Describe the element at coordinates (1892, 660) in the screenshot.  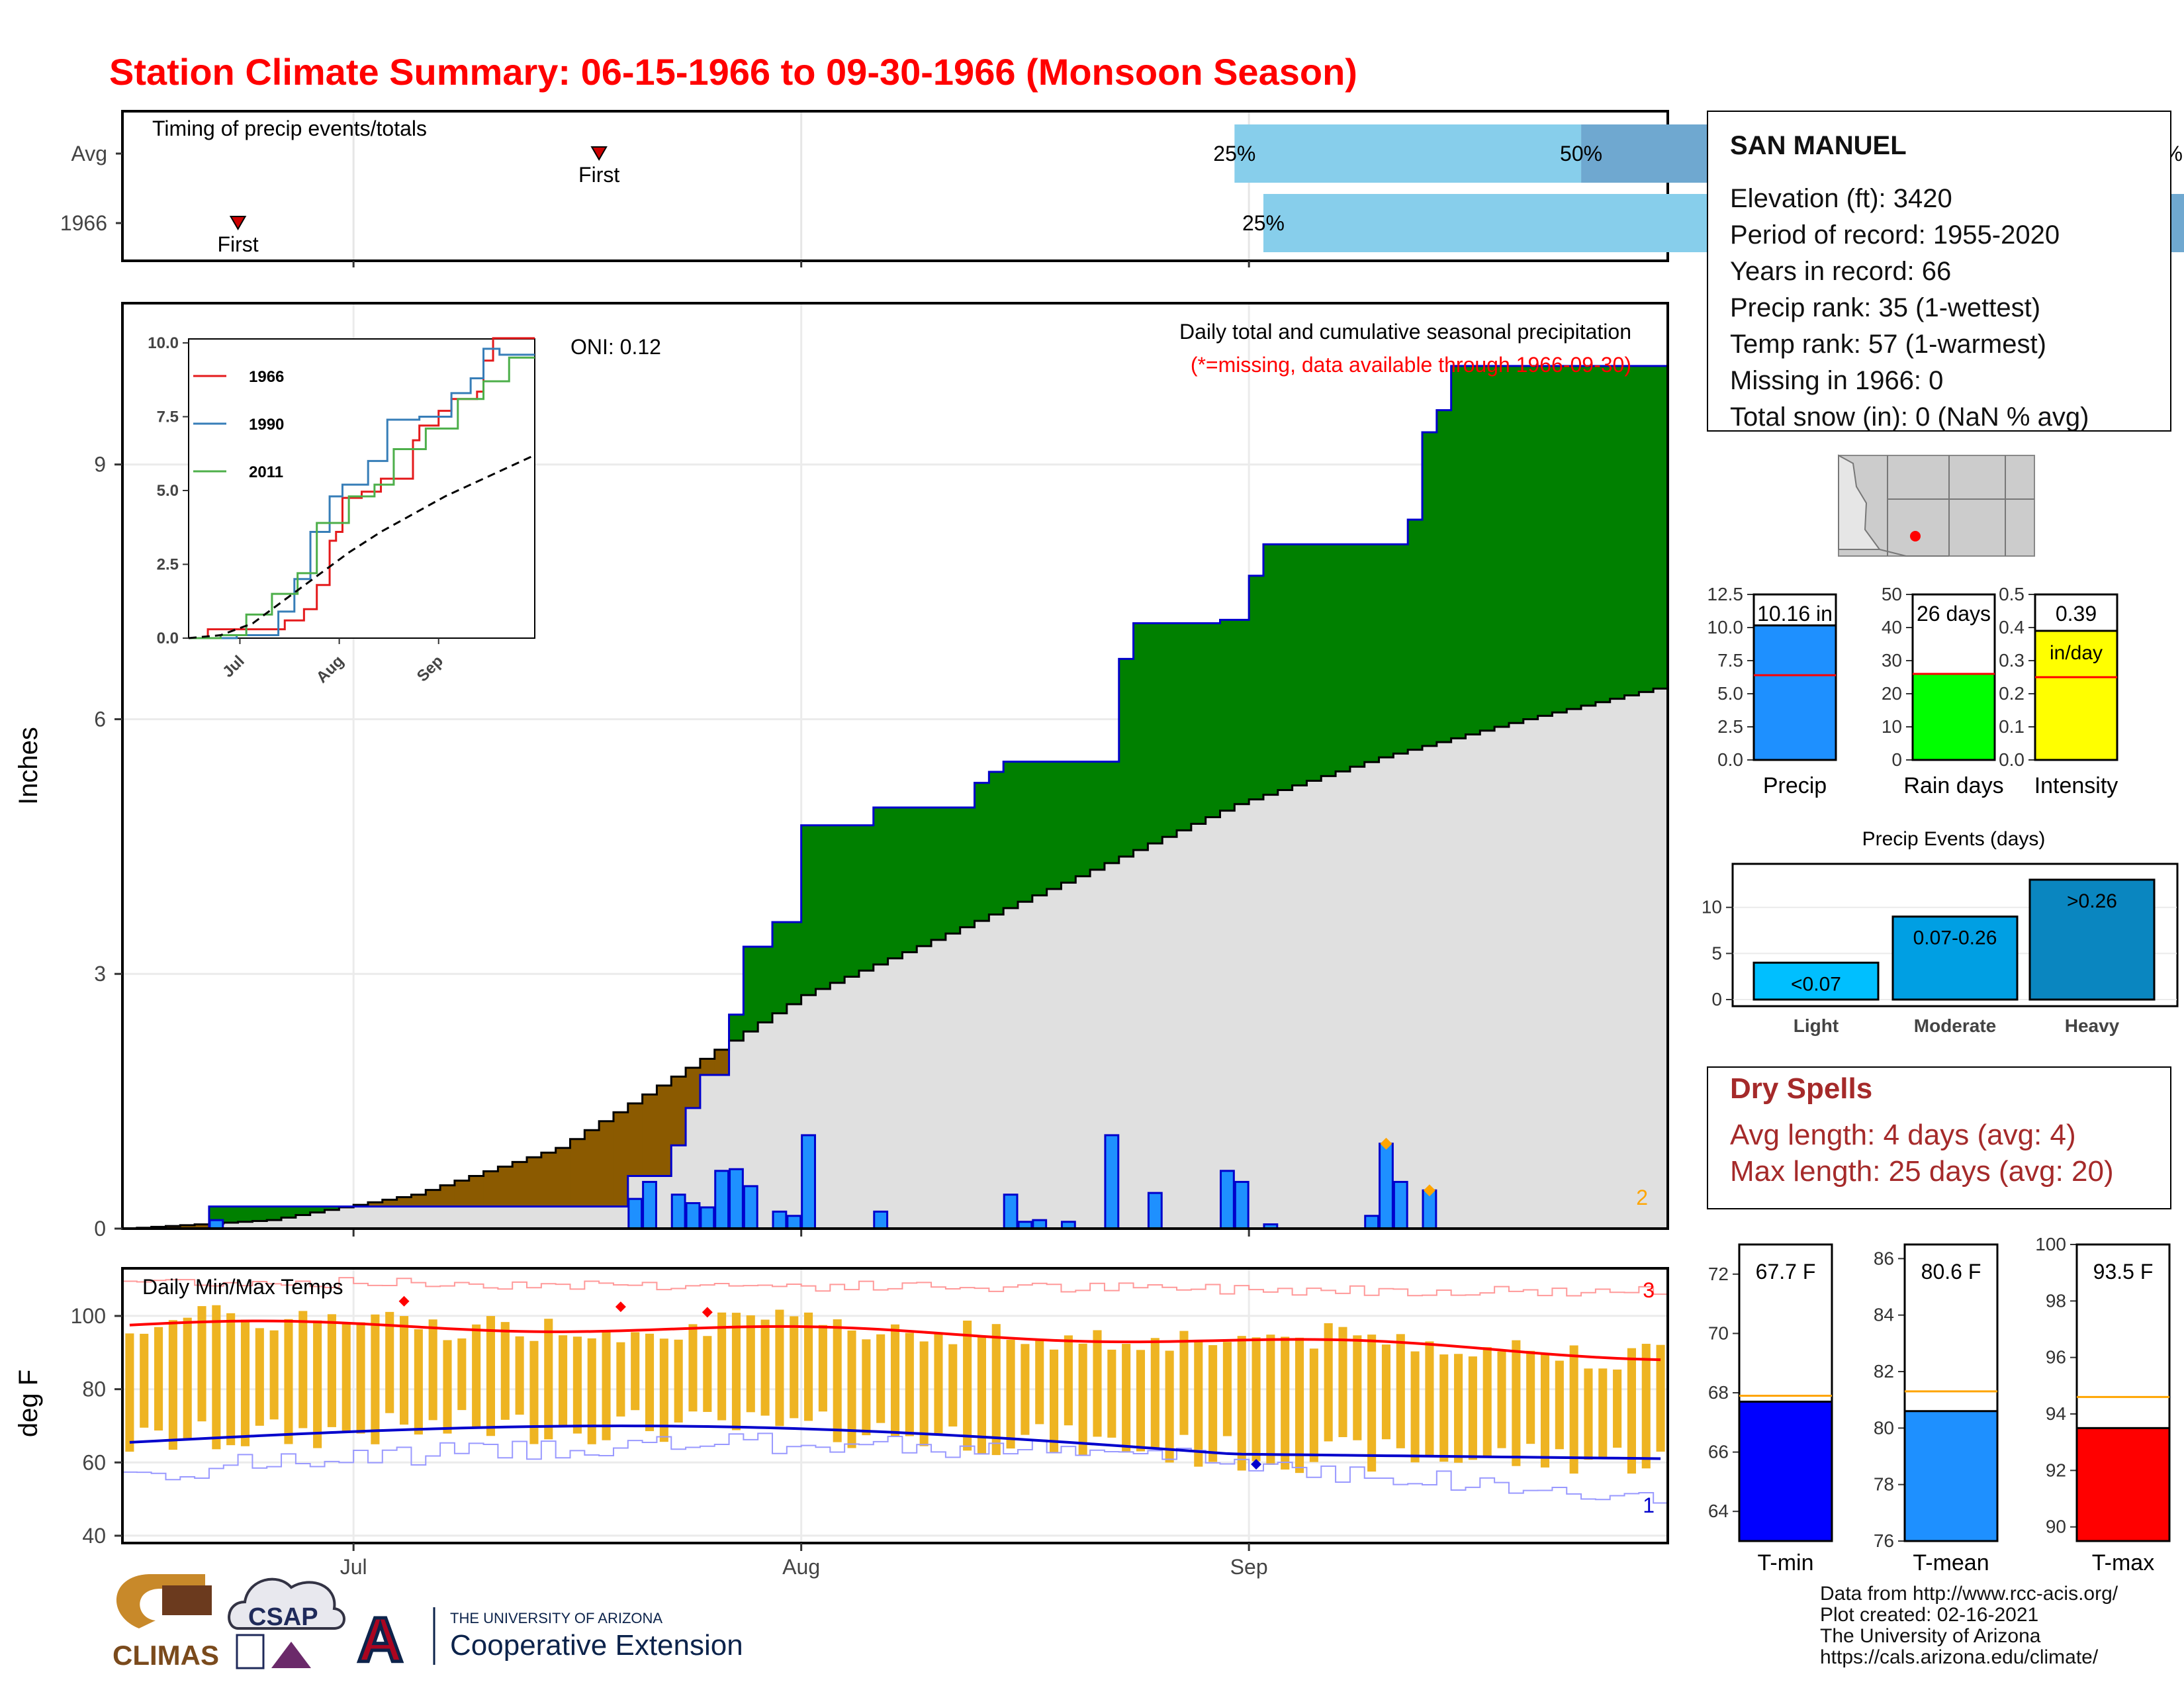
I see `summary-ytick-label: 30` at that location.